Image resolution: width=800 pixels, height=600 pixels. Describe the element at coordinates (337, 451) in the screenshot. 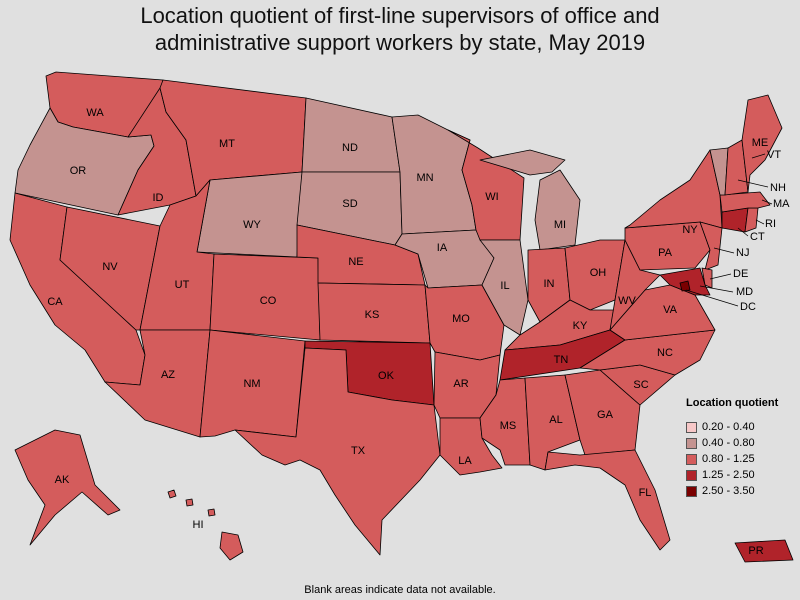

I see `state-TX` at that location.